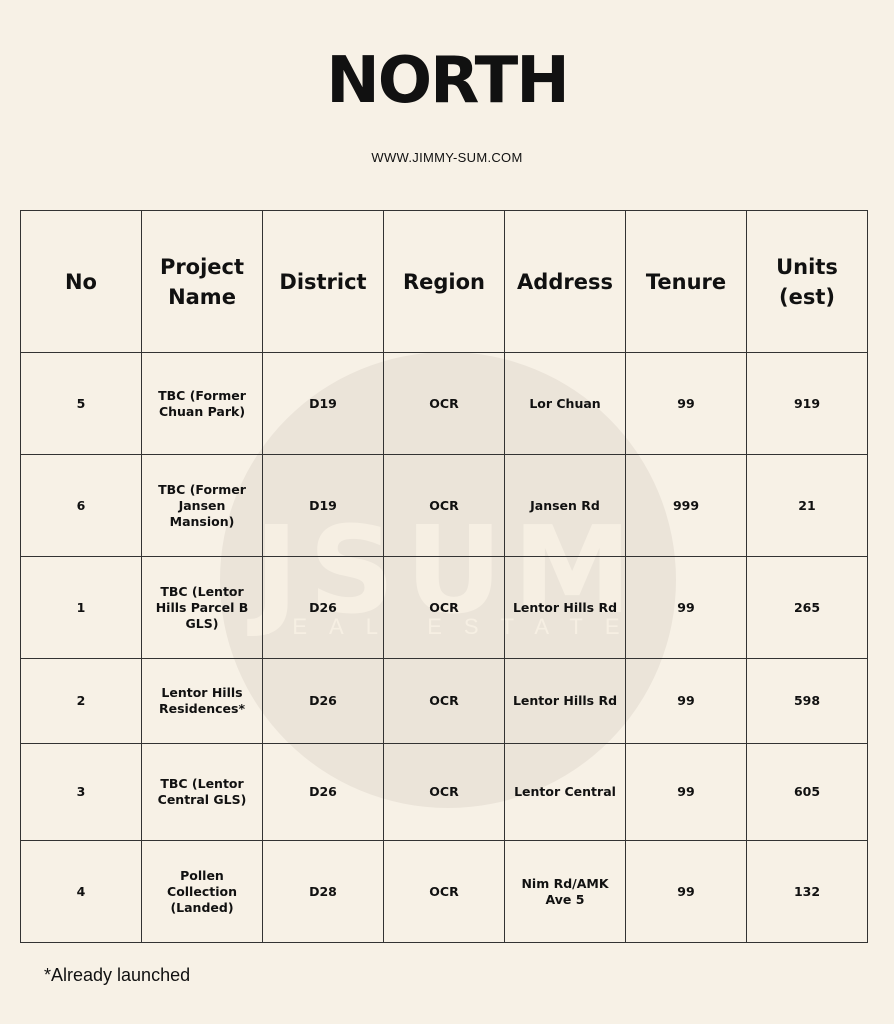  What do you see at coordinates (686, 505) in the screenshot?
I see `table-cell: 999` at bounding box center [686, 505].